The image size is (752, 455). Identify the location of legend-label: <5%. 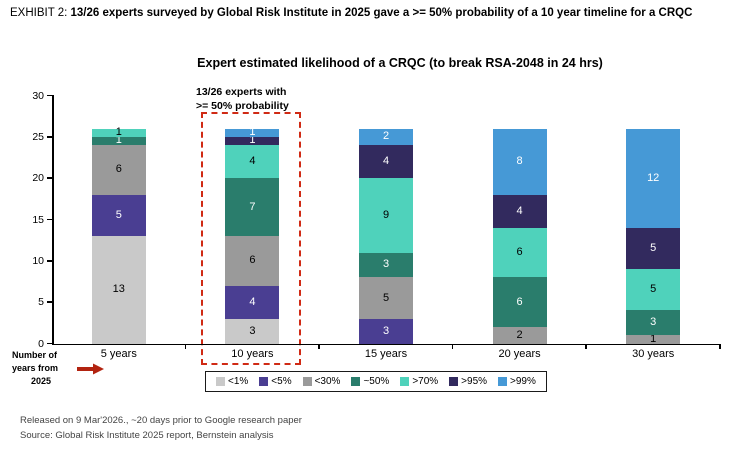
(281, 381).